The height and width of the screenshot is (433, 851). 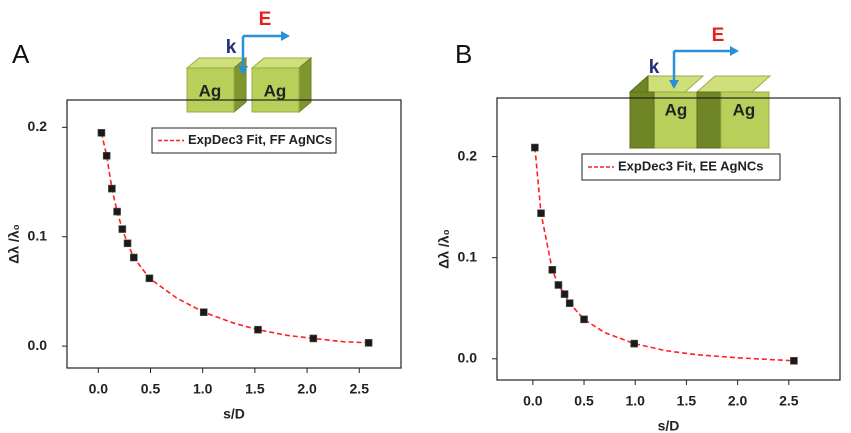 I want to click on legend-box, so click(x=681, y=167).